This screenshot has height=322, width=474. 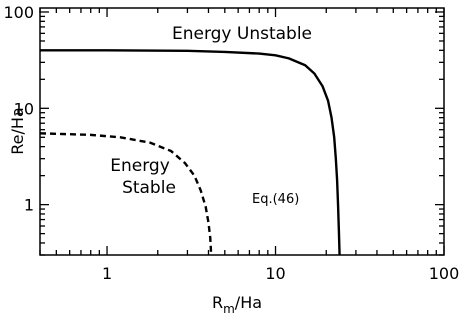 I want to click on x-tick-label: 1, so click(x=107, y=273).